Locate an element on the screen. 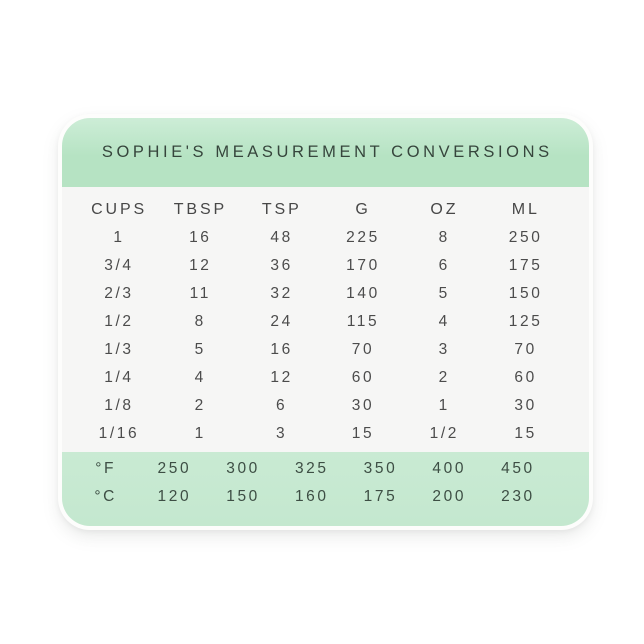  table-cell: 2/3 is located at coordinates (119, 293).